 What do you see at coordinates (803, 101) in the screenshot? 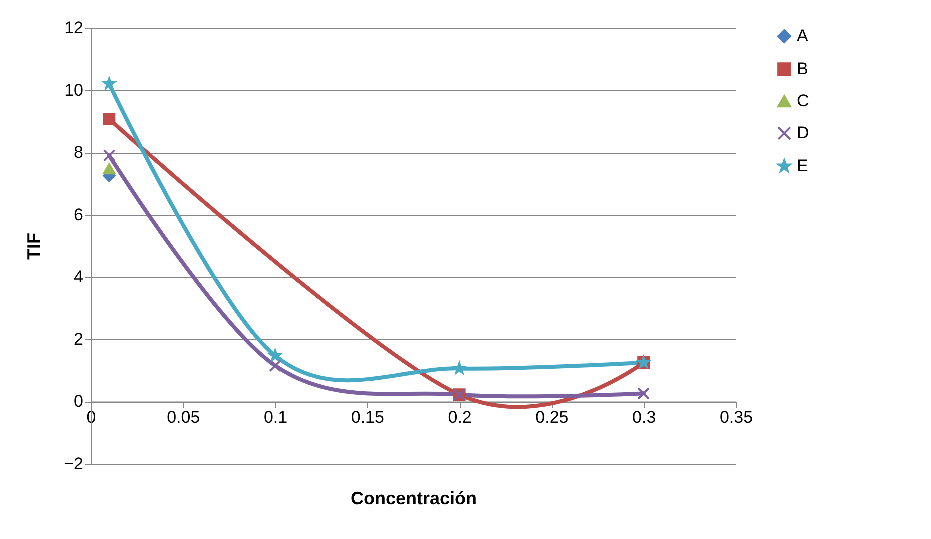
I see `legend-label: C` at bounding box center [803, 101].